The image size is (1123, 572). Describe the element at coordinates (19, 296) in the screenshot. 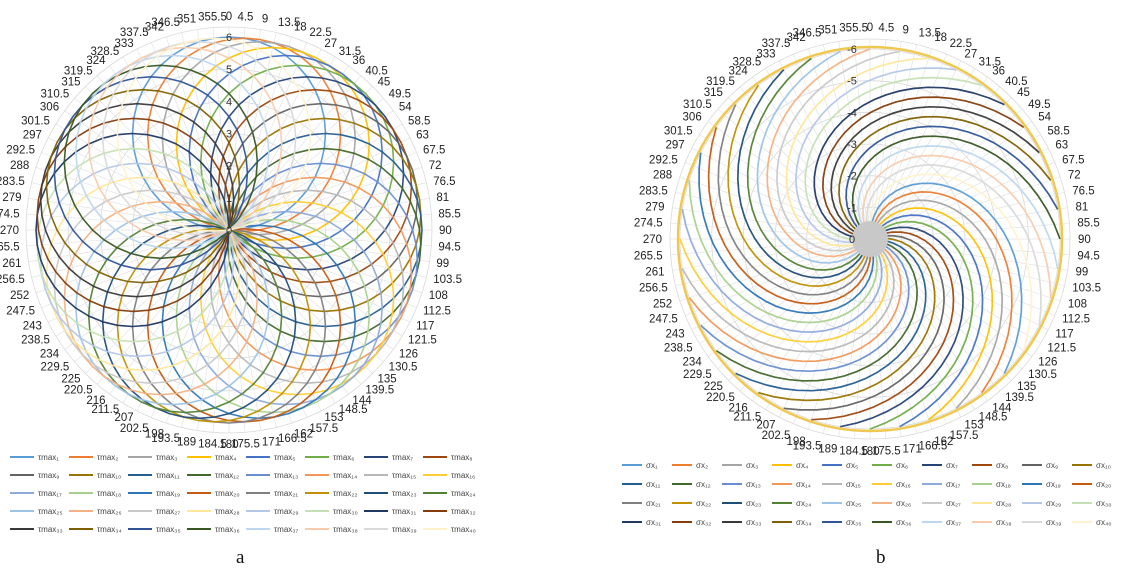

I see `angle-label: 252` at that location.